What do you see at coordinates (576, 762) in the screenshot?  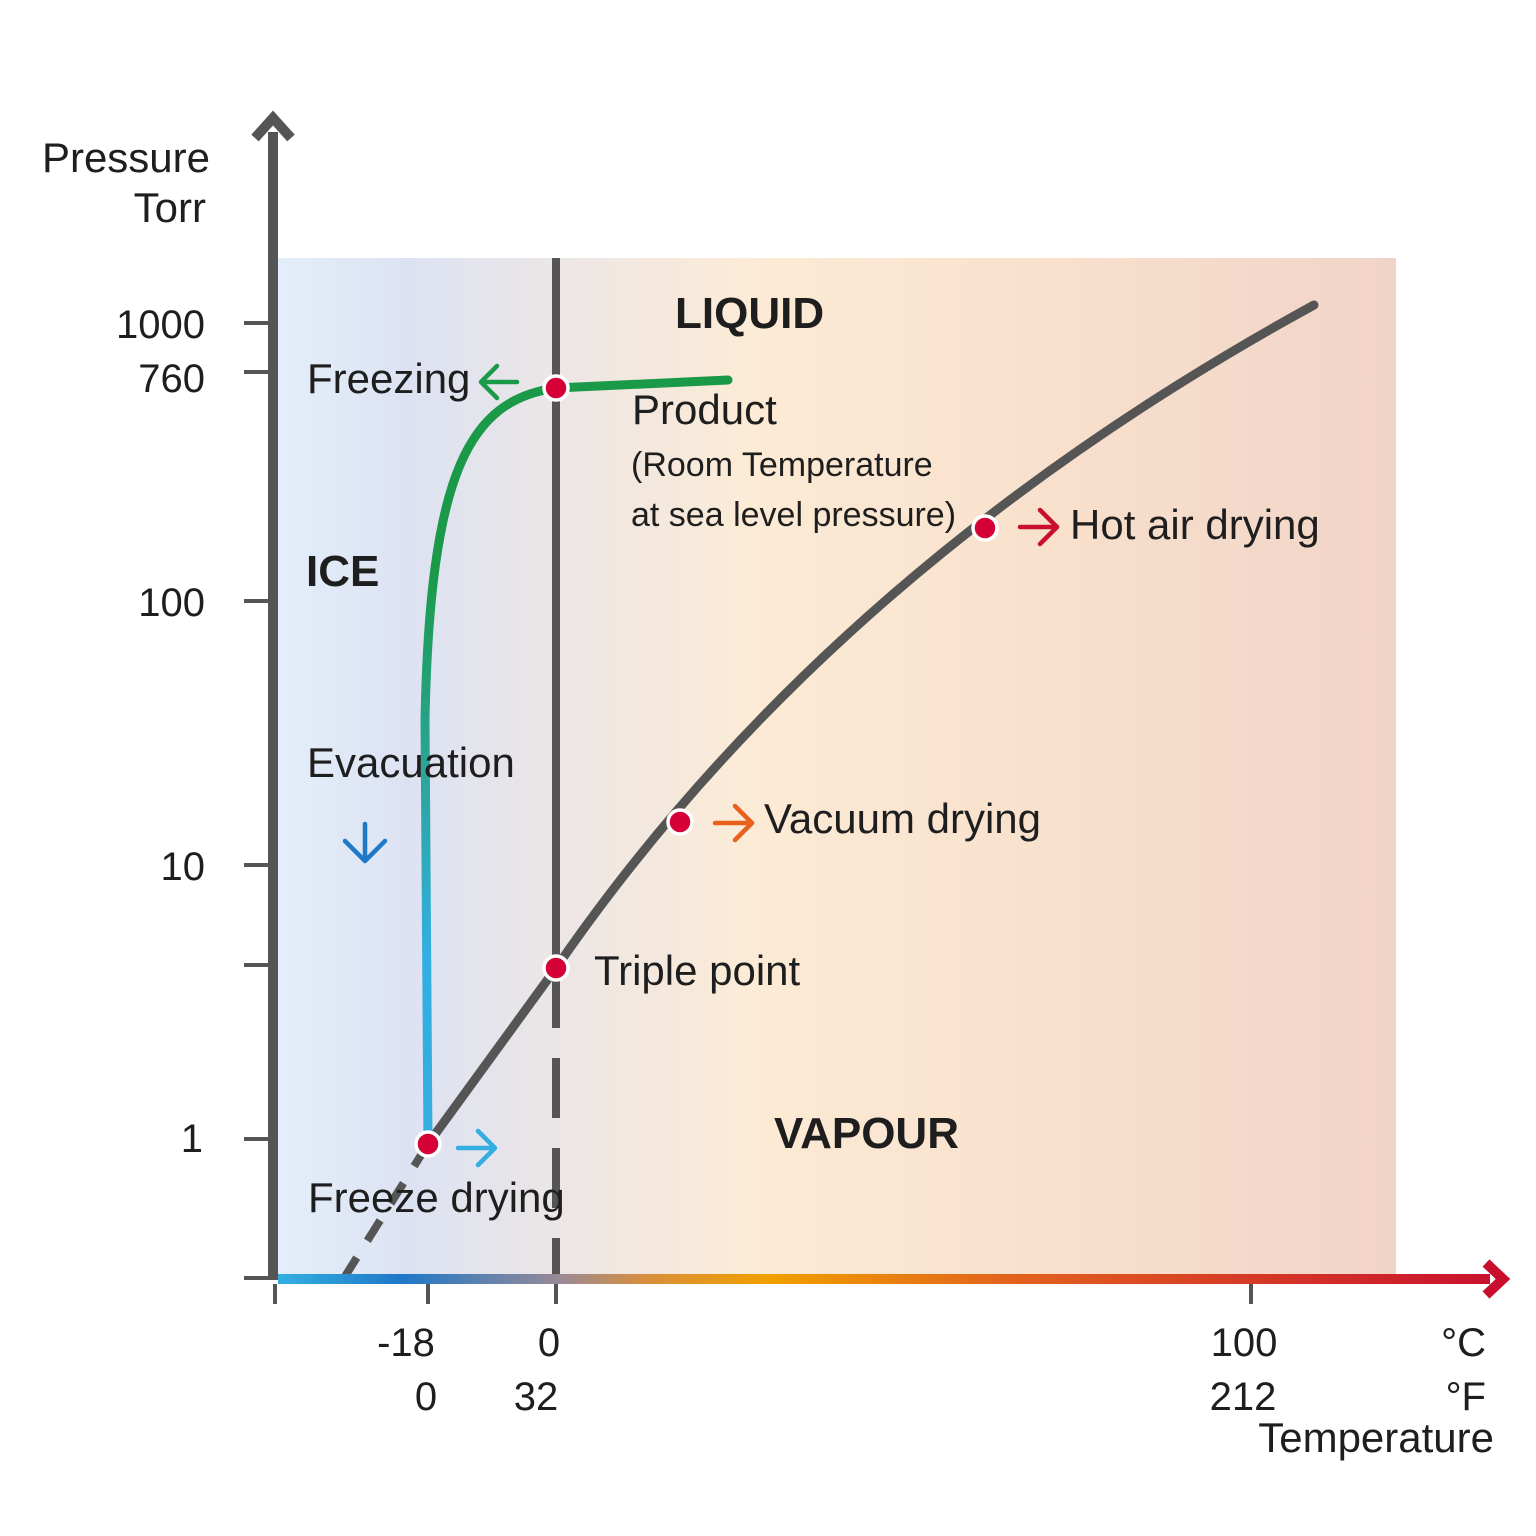 I see `process-path` at bounding box center [576, 762].